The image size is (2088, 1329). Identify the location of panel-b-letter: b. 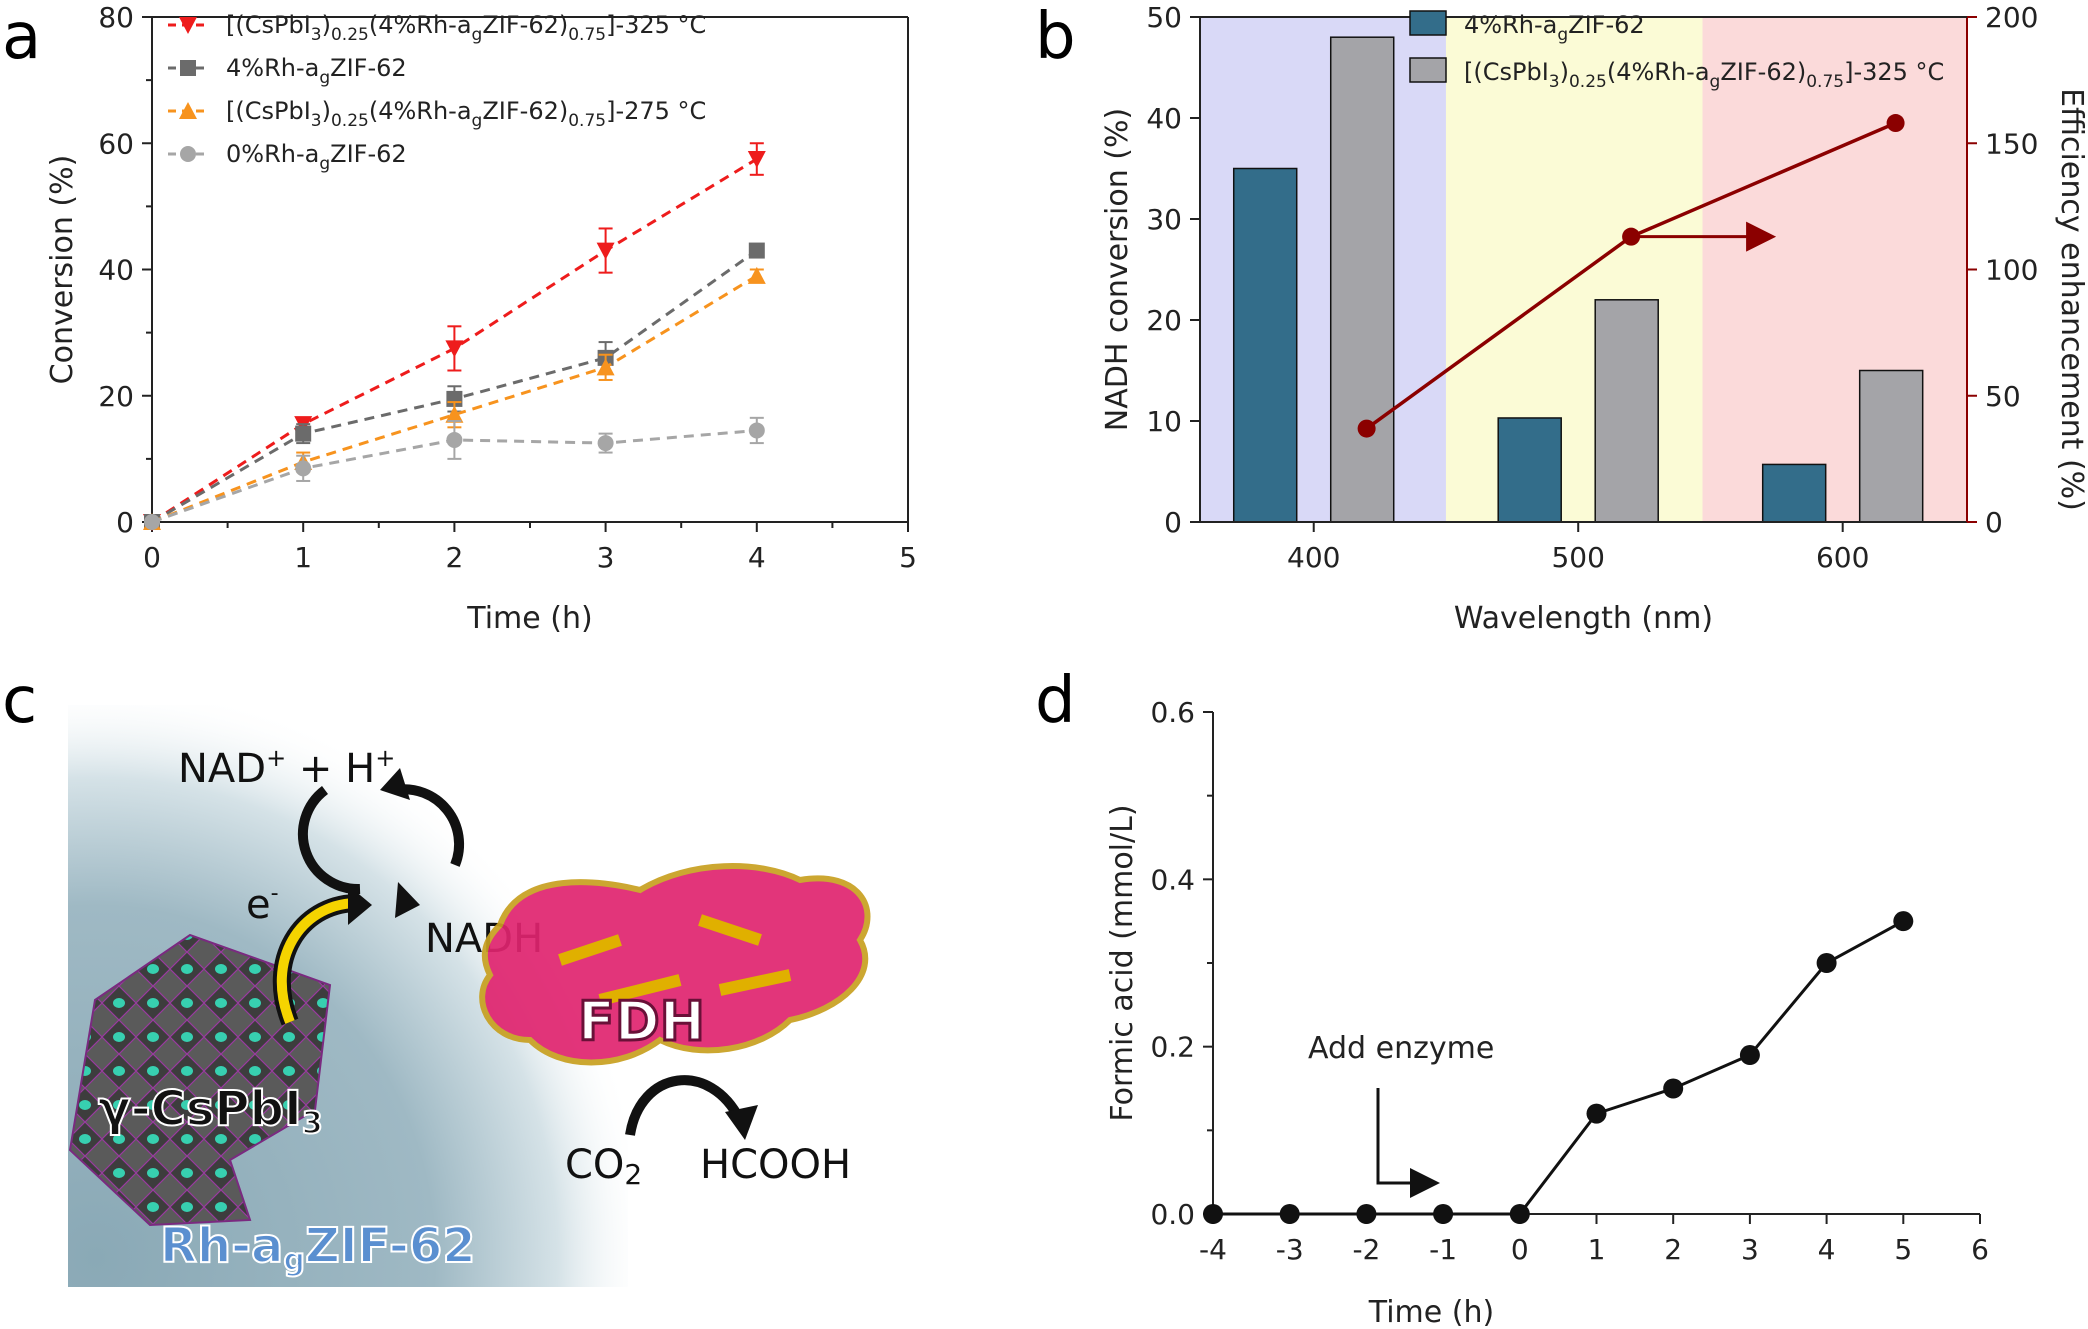
(1055, 37).